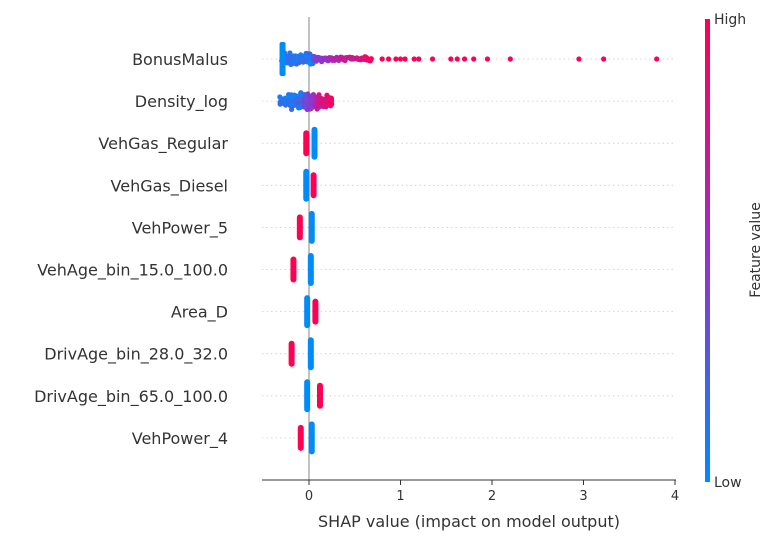 This screenshot has width=773, height=540. Describe the element at coordinates (132, 271) in the screenshot. I see `feature-label: VehAge_bin_15.0_100.0` at that location.